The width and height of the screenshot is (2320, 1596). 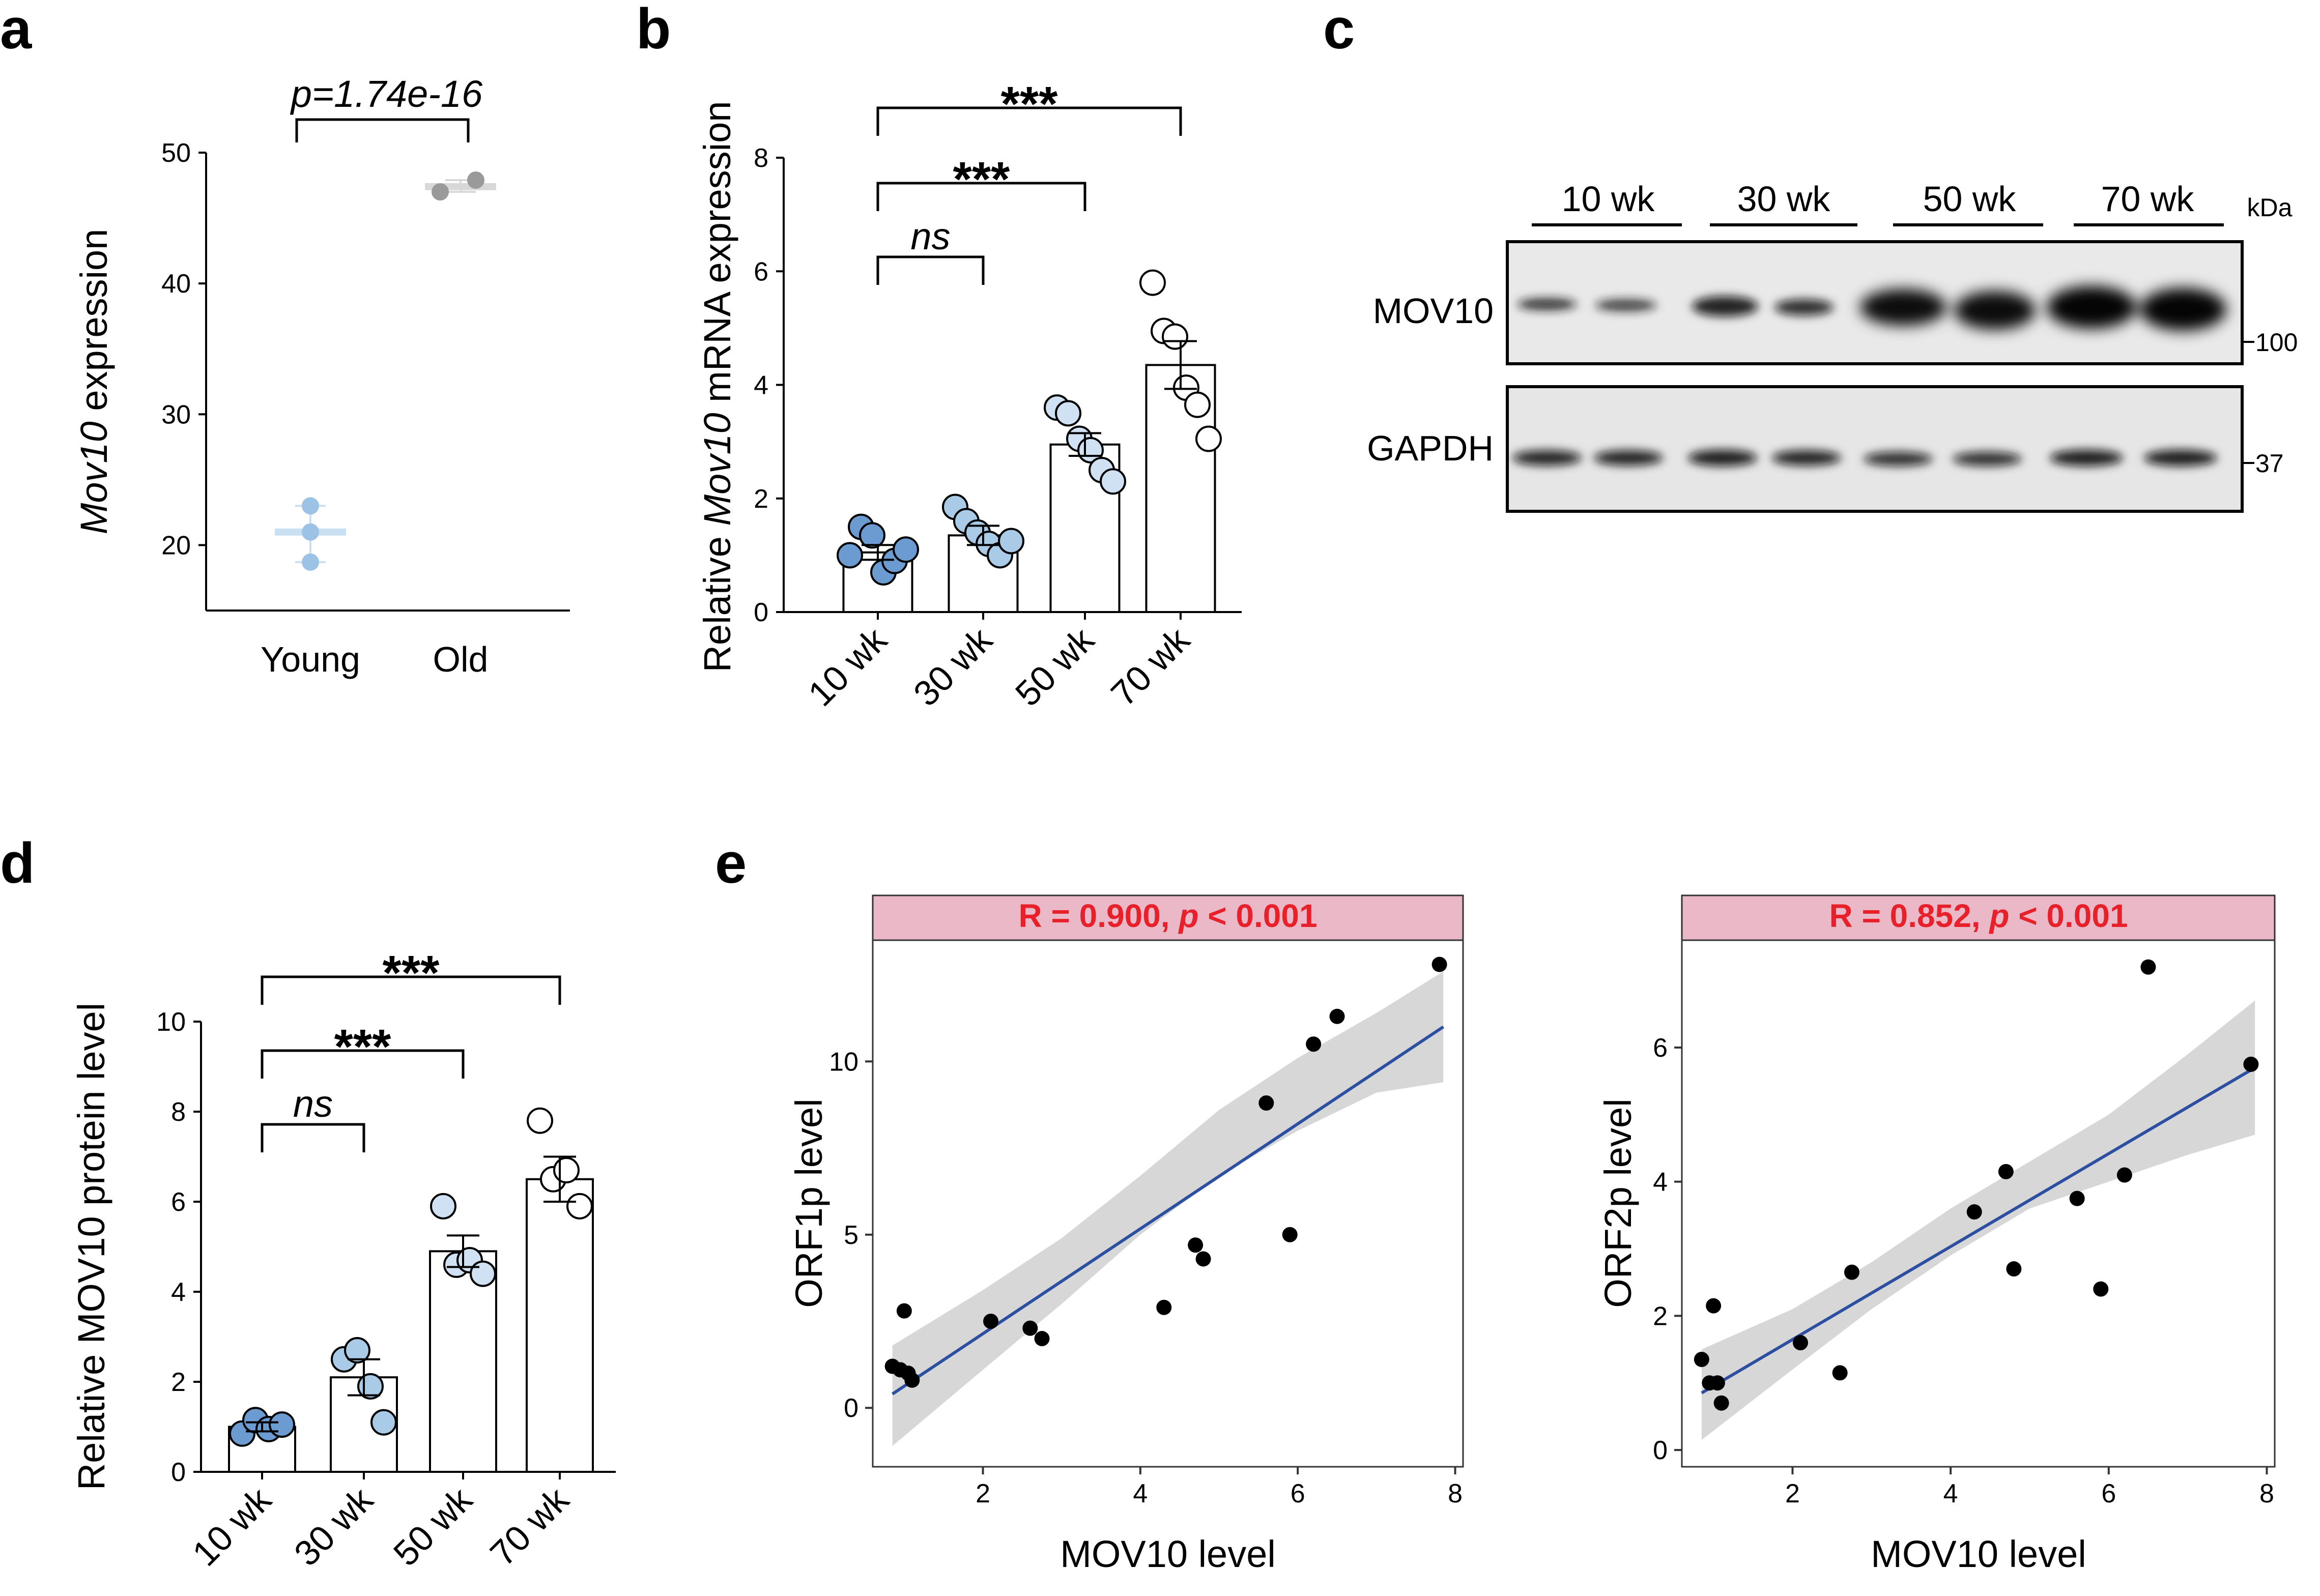 What do you see at coordinates (2068, 915) in the screenshot?
I see `e-right-strip-suffix: < 0.001` at bounding box center [2068, 915].